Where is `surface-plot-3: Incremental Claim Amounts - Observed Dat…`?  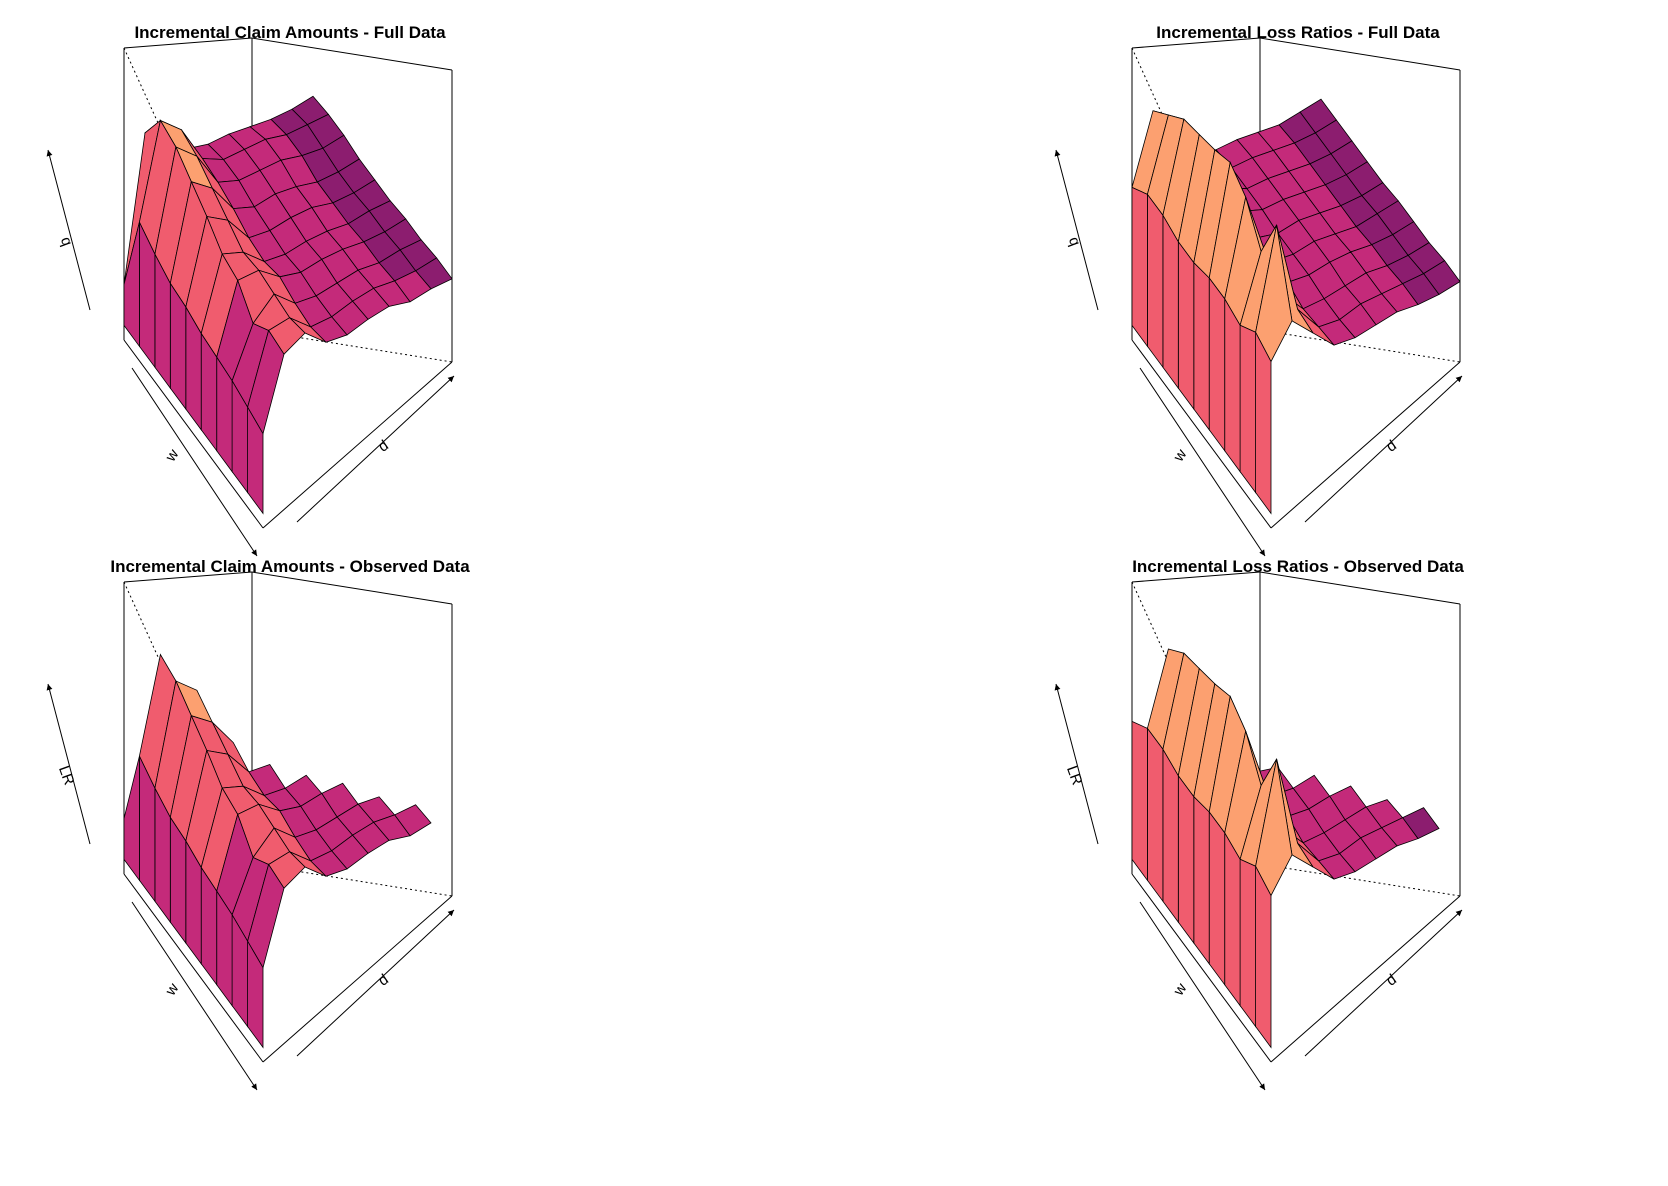 surface-plot-3: Incremental Claim Amounts - Observed Dat… is located at coordinates (258, 824).